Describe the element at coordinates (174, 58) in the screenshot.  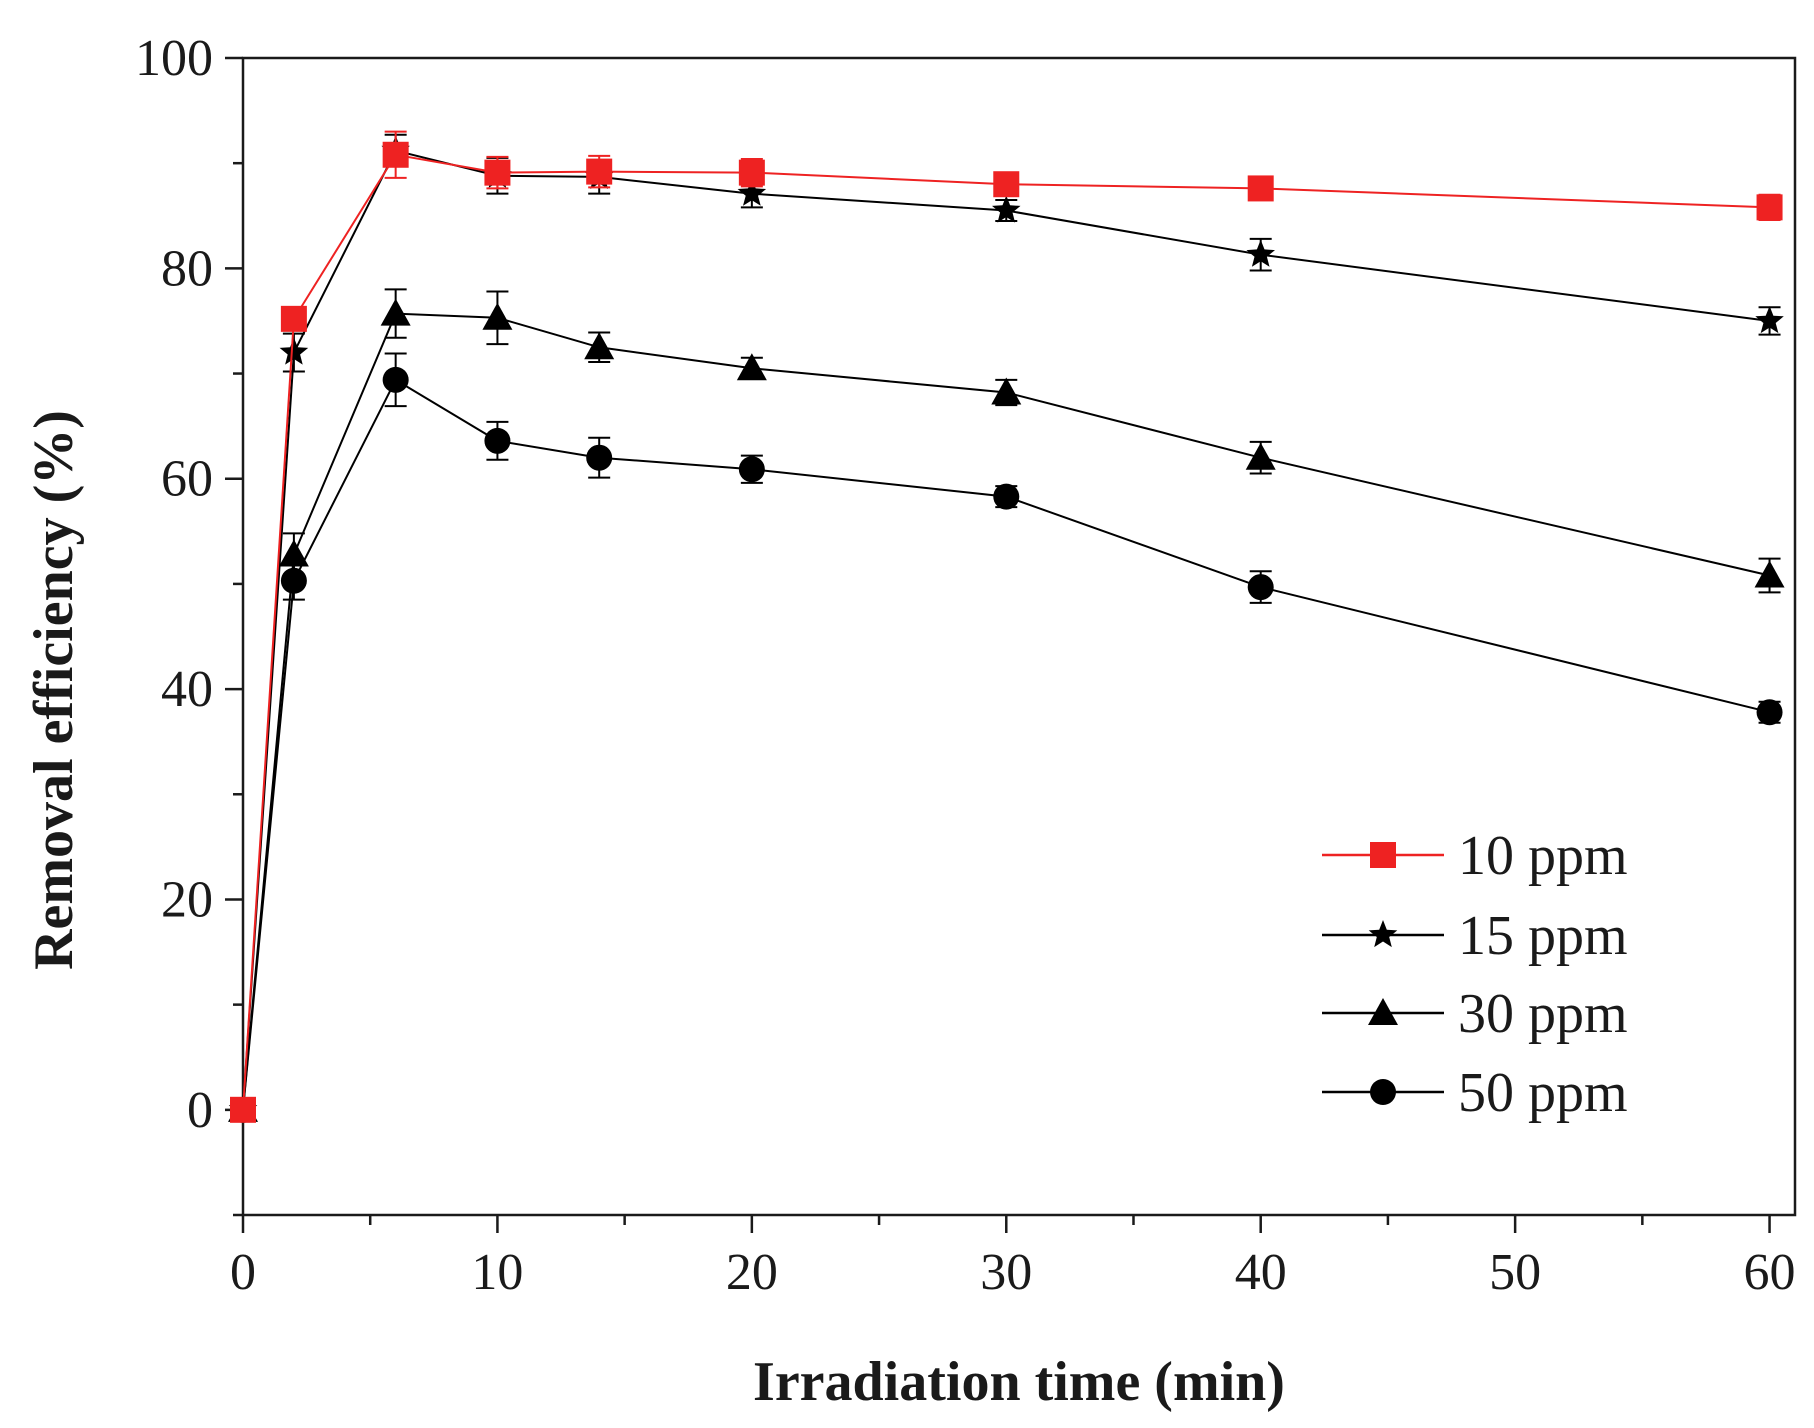
I see `y-tick-label: 100` at that location.